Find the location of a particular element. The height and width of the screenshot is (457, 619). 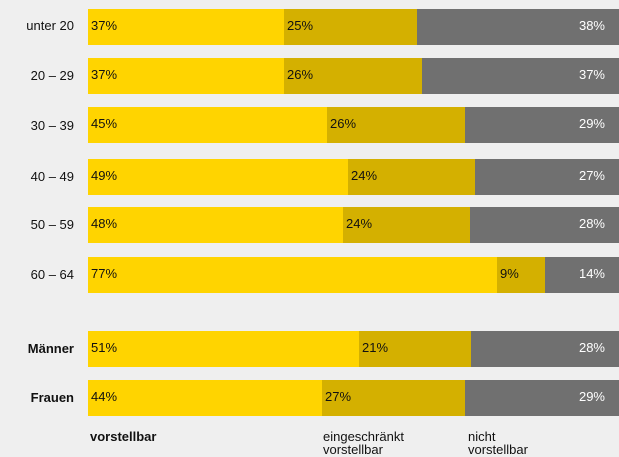

row-label: unter 20 is located at coordinates (50, 25).